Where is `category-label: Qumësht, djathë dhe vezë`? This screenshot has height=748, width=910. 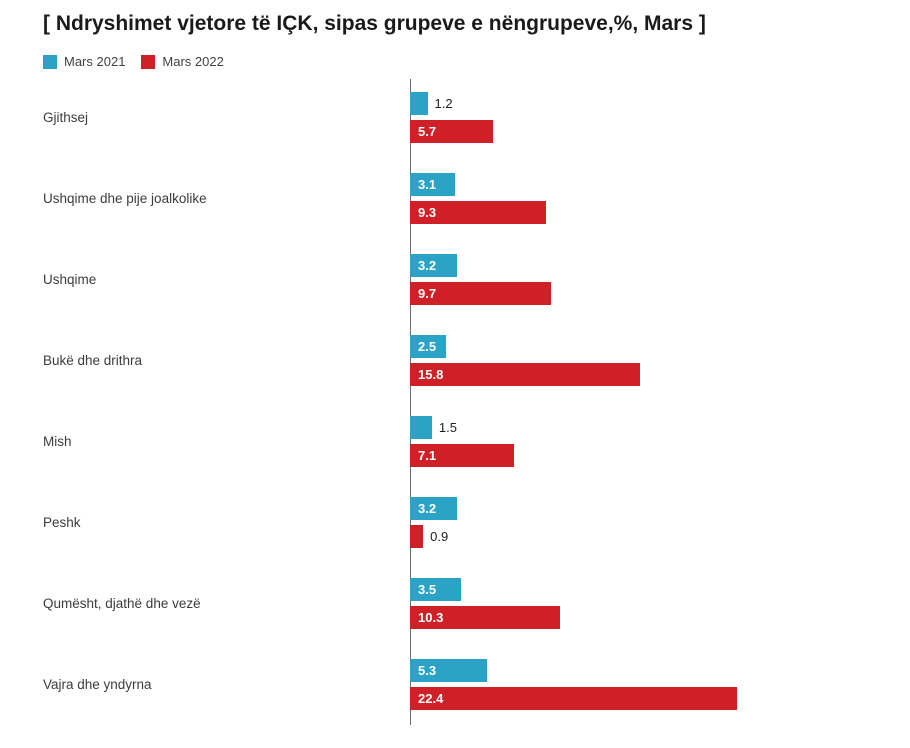
category-label: Qumësht, djathë dhe vezë is located at coordinates (122, 604).